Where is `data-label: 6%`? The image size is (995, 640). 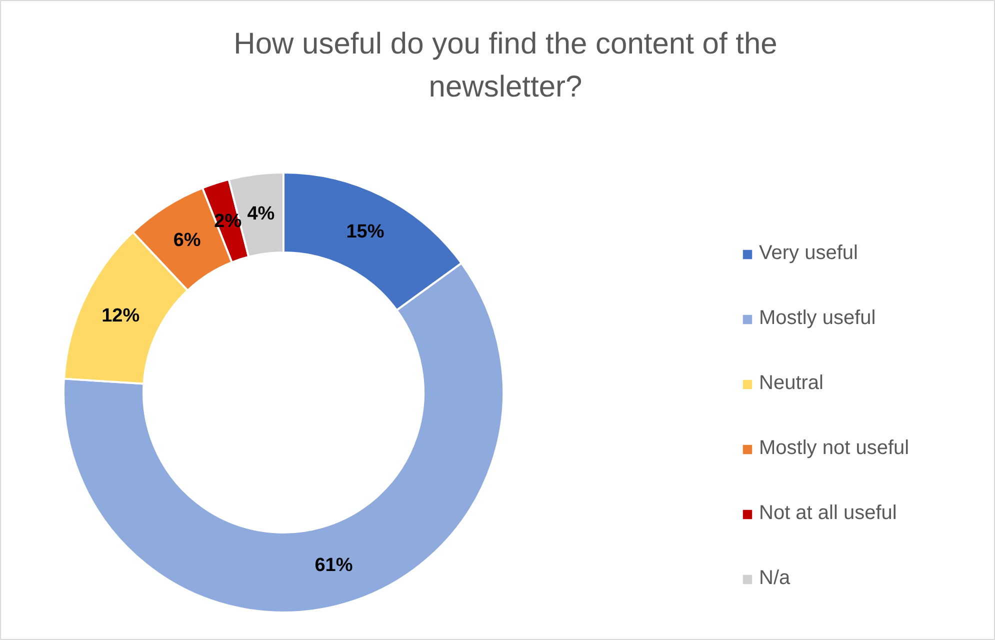
data-label: 6% is located at coordinates (187, 241).